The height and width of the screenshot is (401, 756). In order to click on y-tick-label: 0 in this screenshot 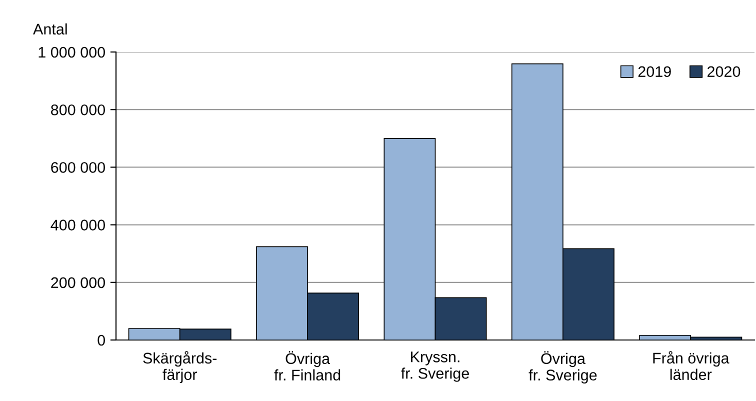, I will do `click(101, 340)`.